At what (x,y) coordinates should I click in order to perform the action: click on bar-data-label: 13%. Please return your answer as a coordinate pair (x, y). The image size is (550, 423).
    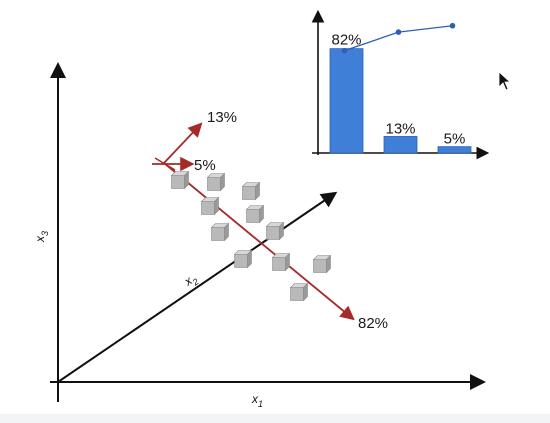
    Looking at the image, I should click on (400, 128).